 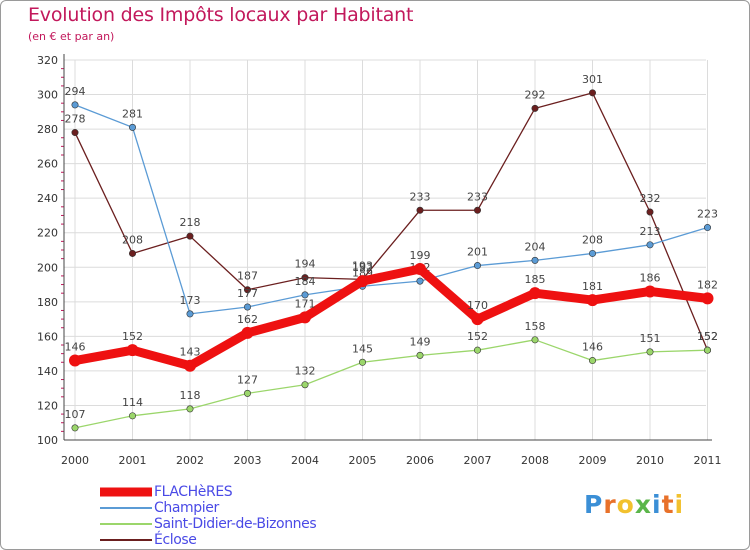 I want to click on data-label-champier: 294, so click(x=75, y=91).